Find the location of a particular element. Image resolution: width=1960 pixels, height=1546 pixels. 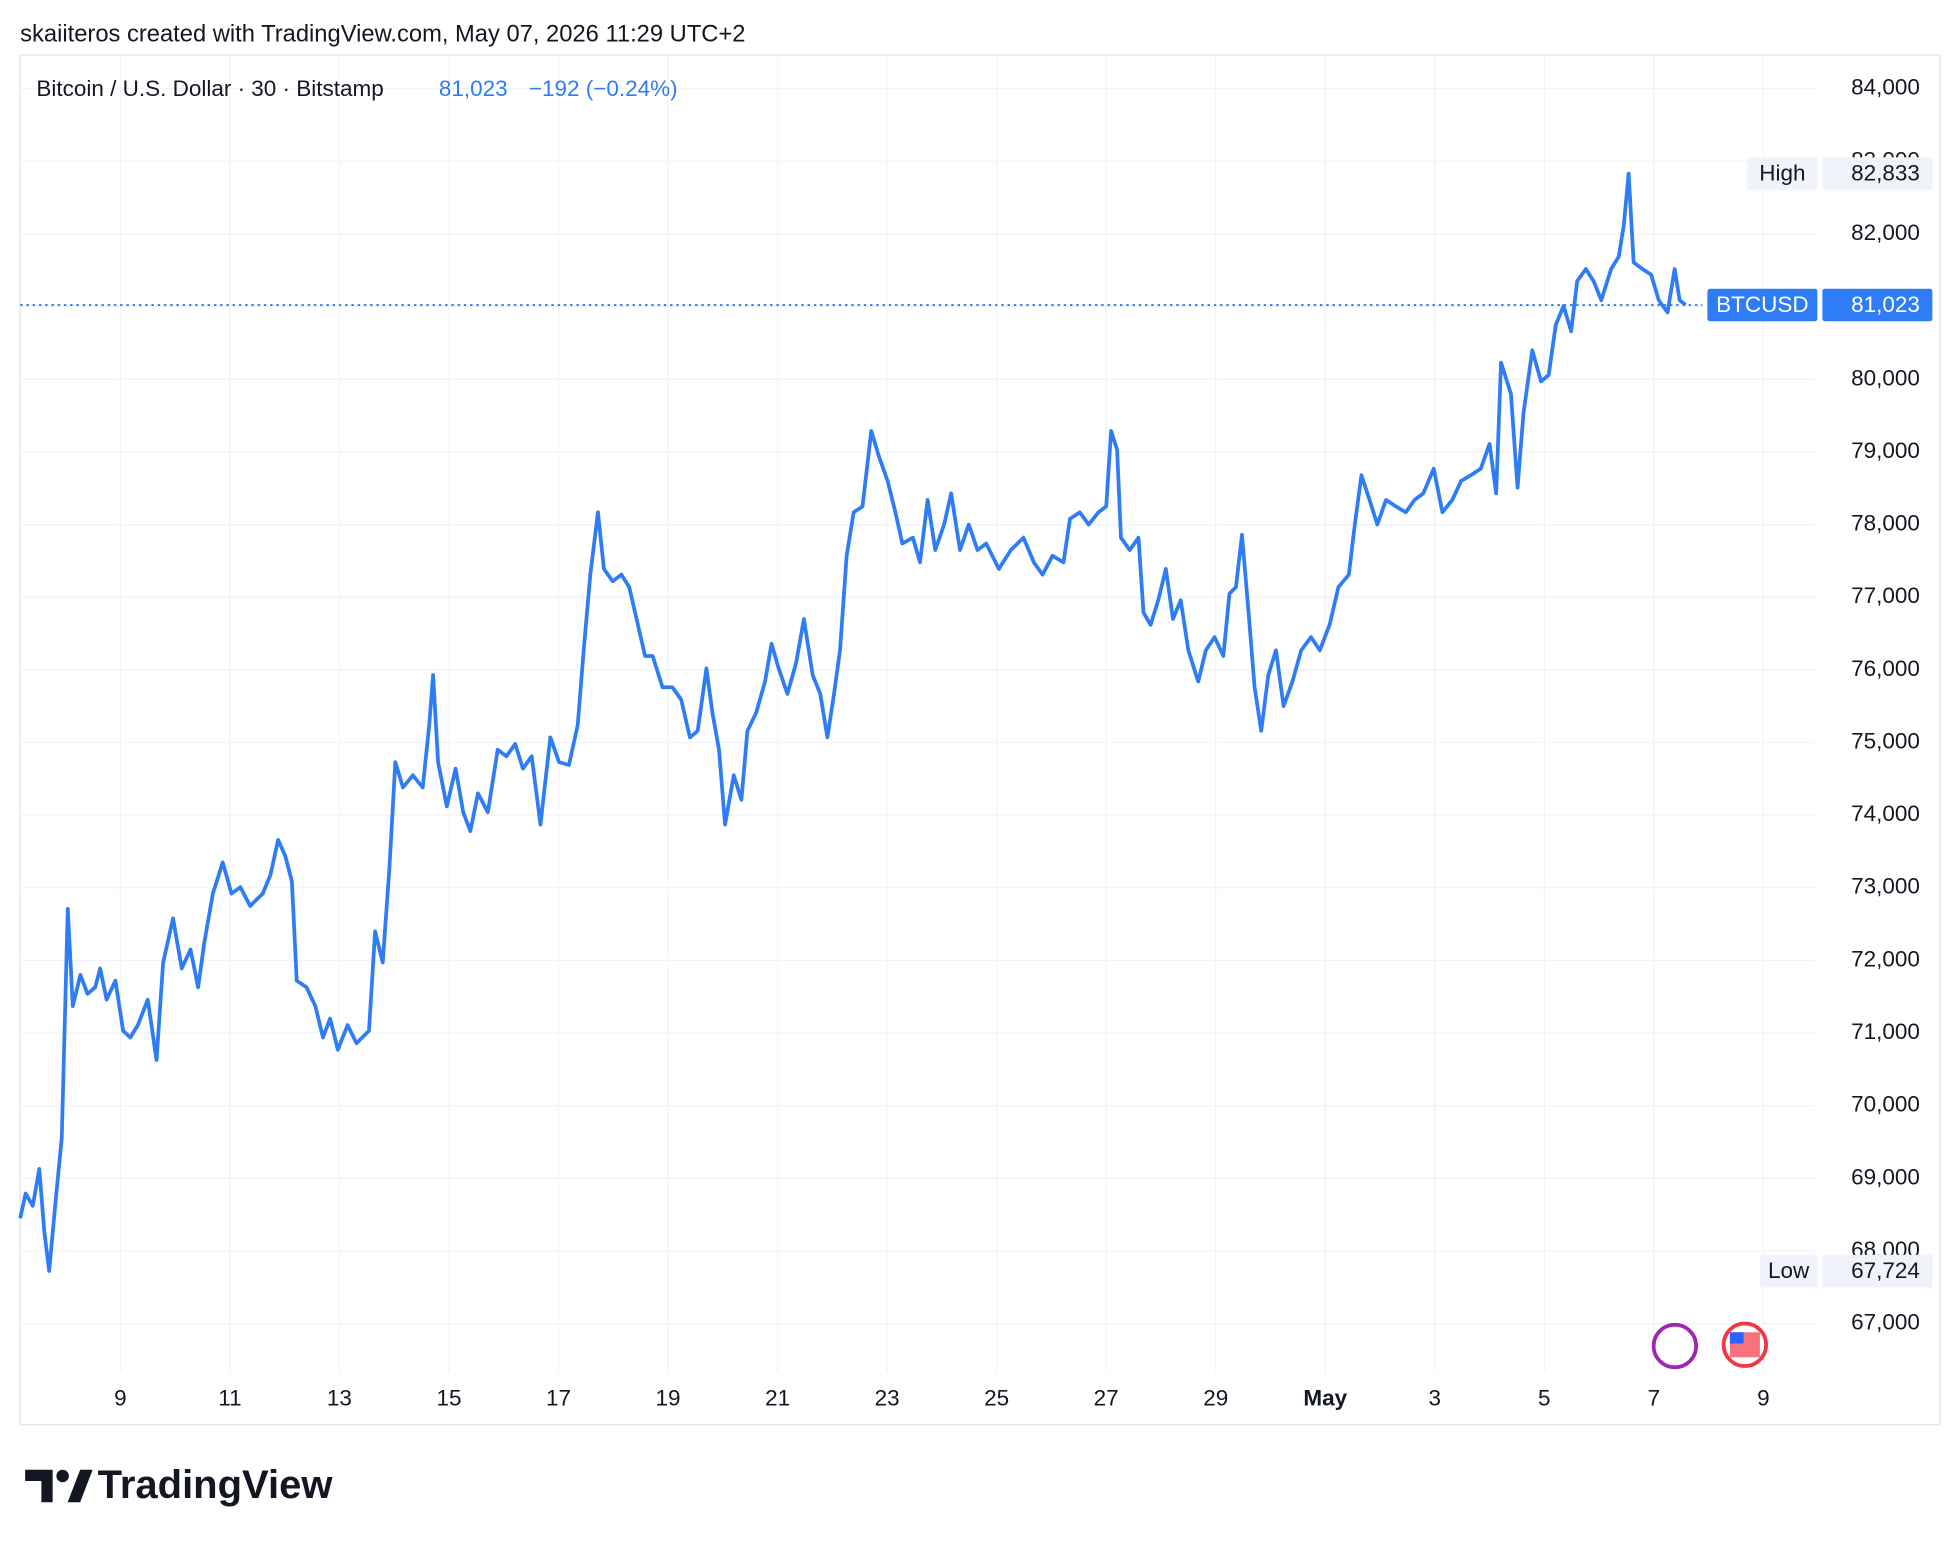

x-tick-label: 27 is located at coordinates (1106, 1398).